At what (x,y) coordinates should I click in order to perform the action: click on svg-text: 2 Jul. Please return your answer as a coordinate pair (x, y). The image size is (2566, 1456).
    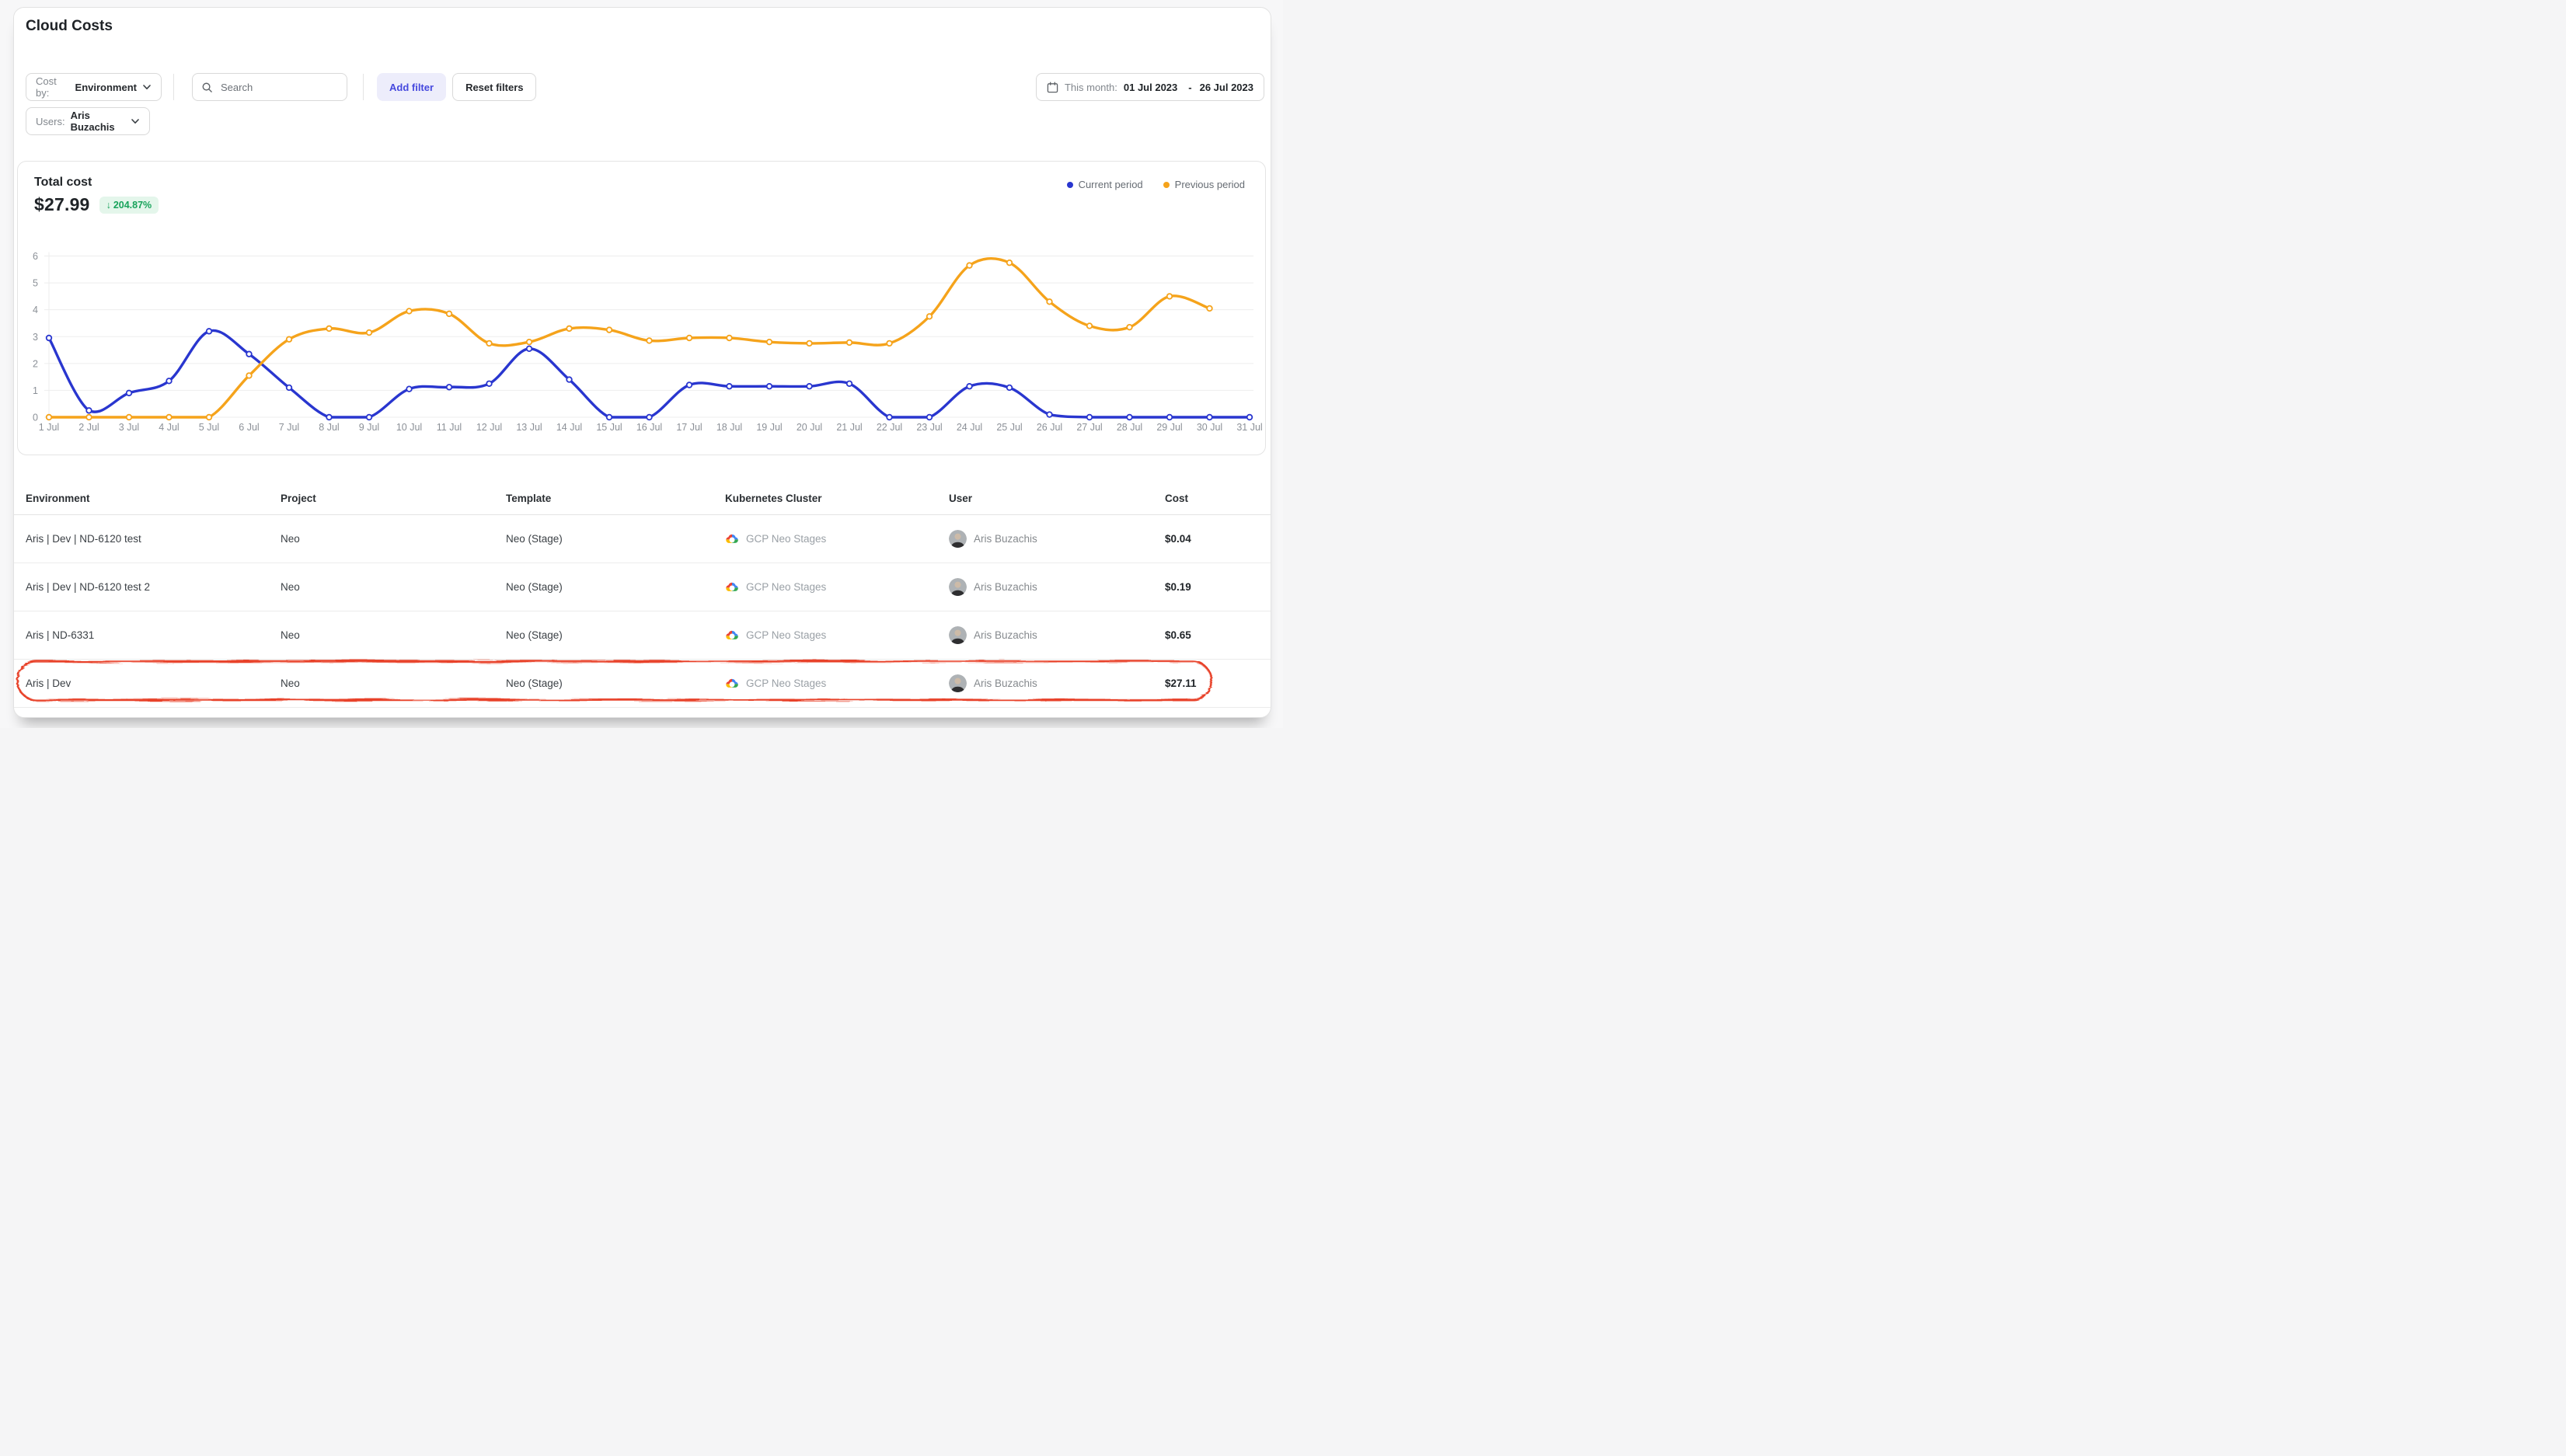
    Looking at the image, I should click on (89, 428).